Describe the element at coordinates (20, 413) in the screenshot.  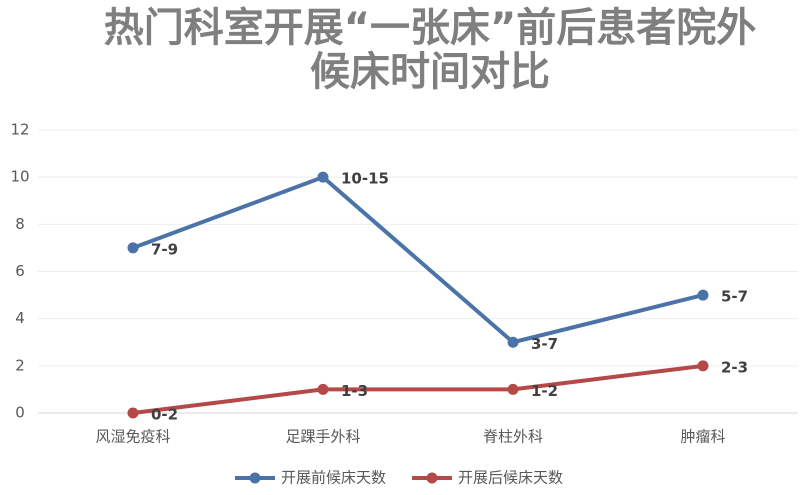
I see `y-tick-label: 0` at that location.